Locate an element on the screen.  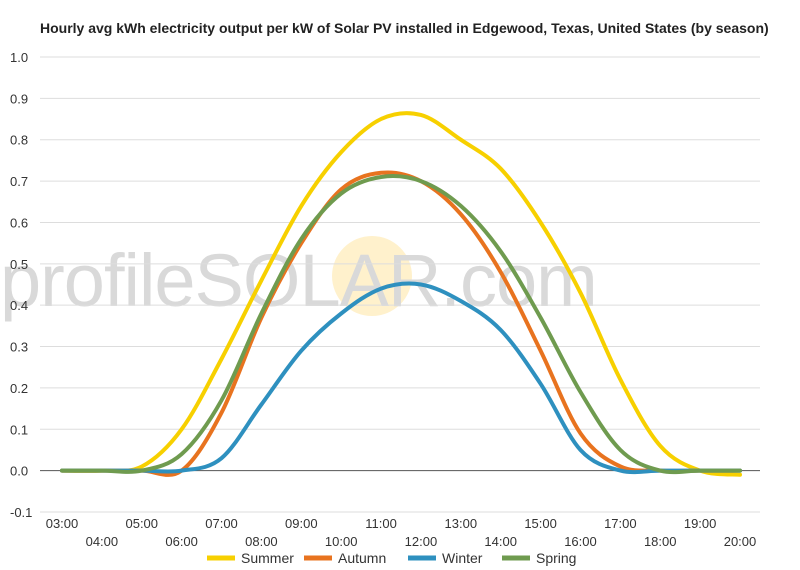
legend-label-spring: Spring is located at coordinates (556, 558).